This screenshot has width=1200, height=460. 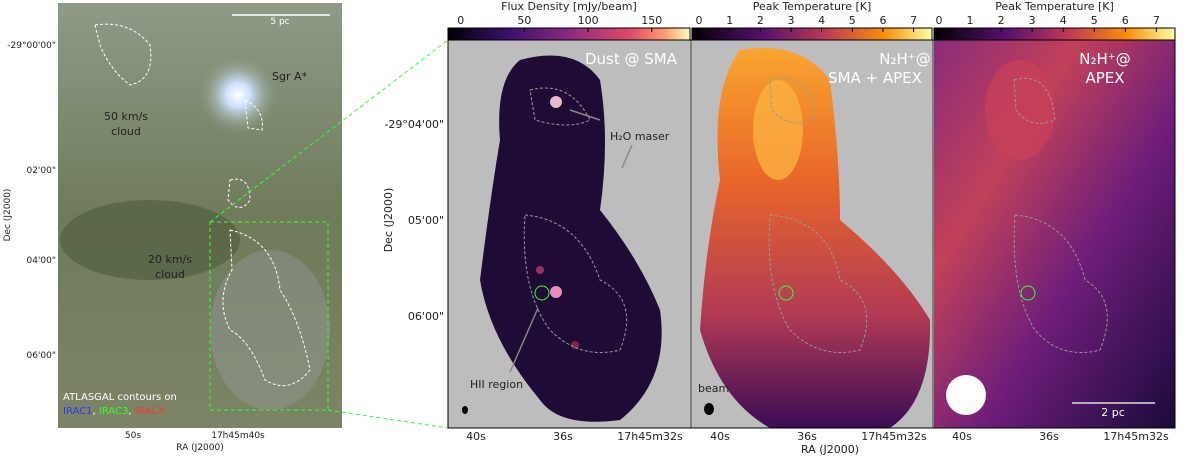 I want to click on cloud-label: 20 km/s, so click(x=170, y=259).